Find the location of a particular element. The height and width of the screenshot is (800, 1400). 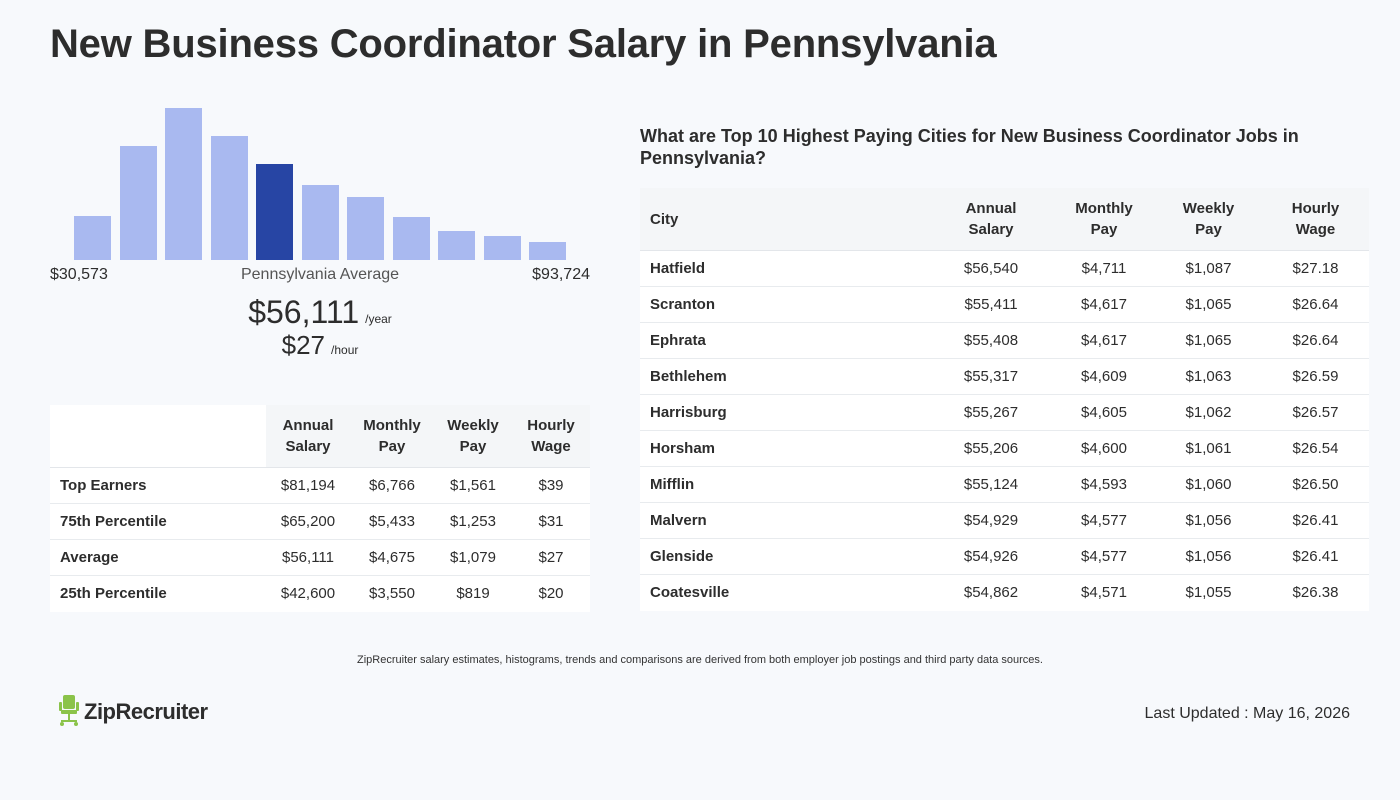

table-row: Bethlehem $55,317 $4,609 $1,063 $26.59 is located at coordinates (1004, 376).